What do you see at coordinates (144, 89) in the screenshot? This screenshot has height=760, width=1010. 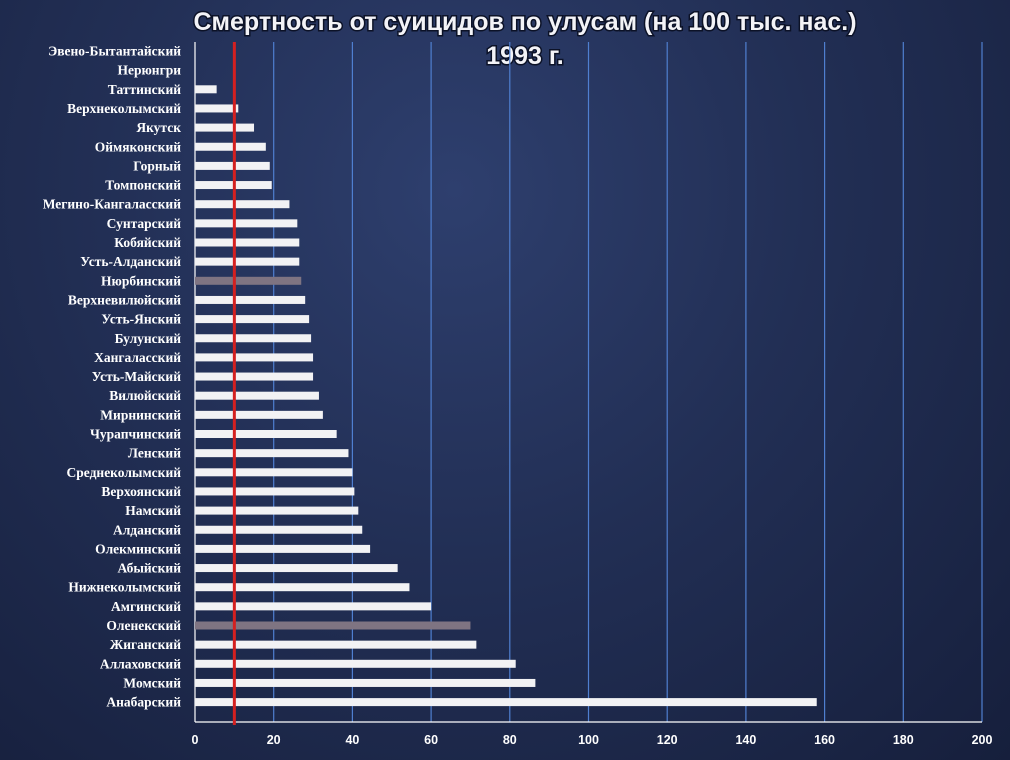 I see `category-label: Таттинский` at bounding box center [144, 89].